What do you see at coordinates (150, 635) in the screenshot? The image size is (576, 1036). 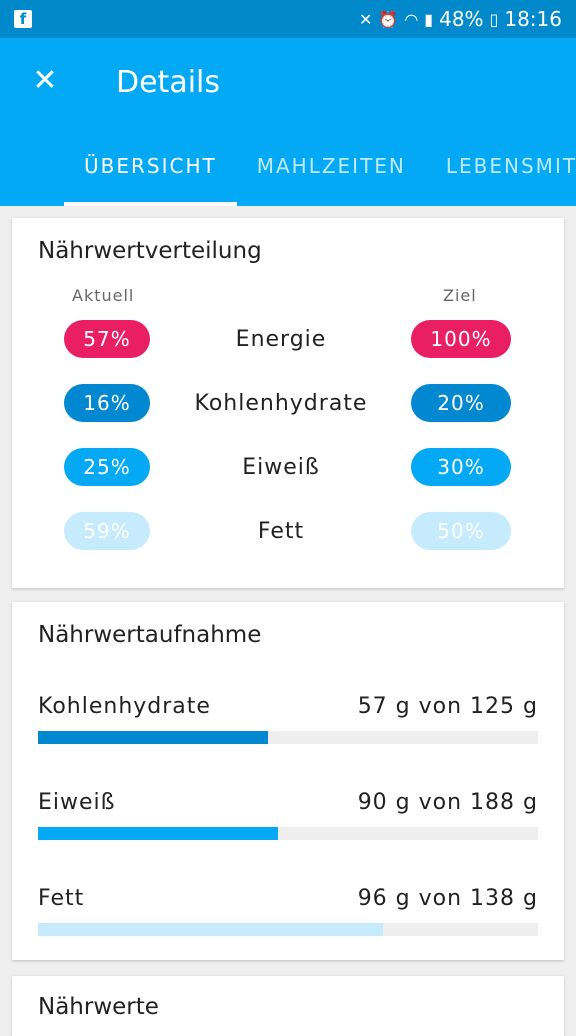 I see `card-title: Nährwertaufnahme` at bounding box center [150, 635].